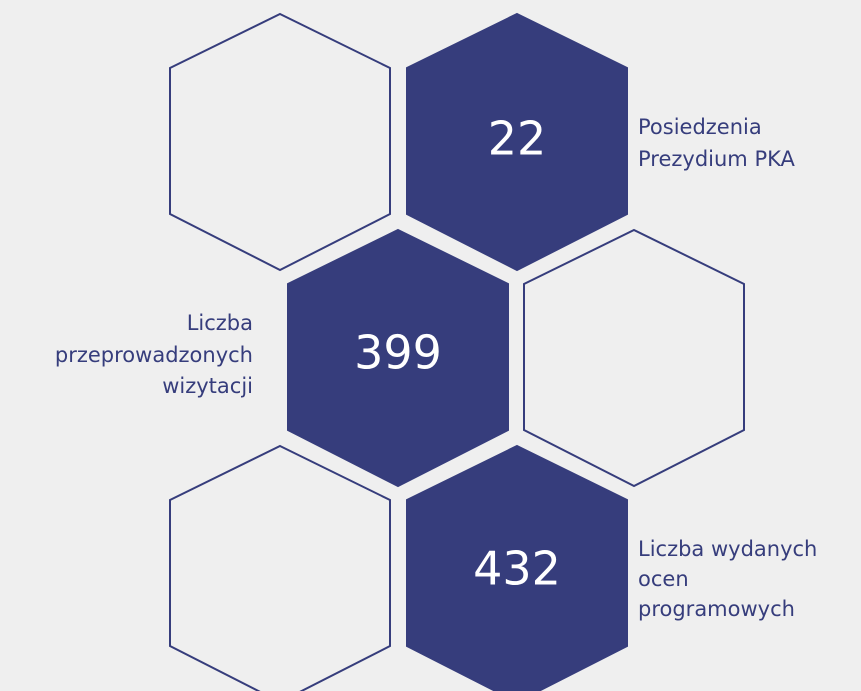  What do you see at coordinates (220, 323) in the screenshot?
I see `stat-label: Liczba` at bounding box center [220, 323].